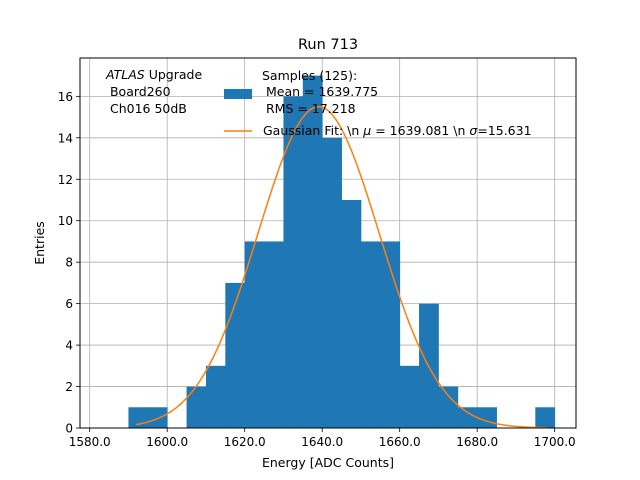  Describe the element at coordinates (328, 462) in the screenshot. I see `x-axis-label: Energy [ADC Counts]` at that location.